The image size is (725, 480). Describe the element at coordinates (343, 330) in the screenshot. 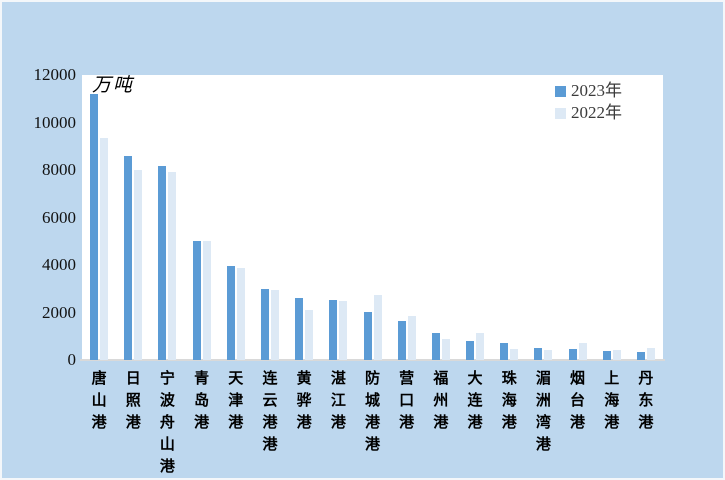

I see `bar-2022年-湛江港` at that location.